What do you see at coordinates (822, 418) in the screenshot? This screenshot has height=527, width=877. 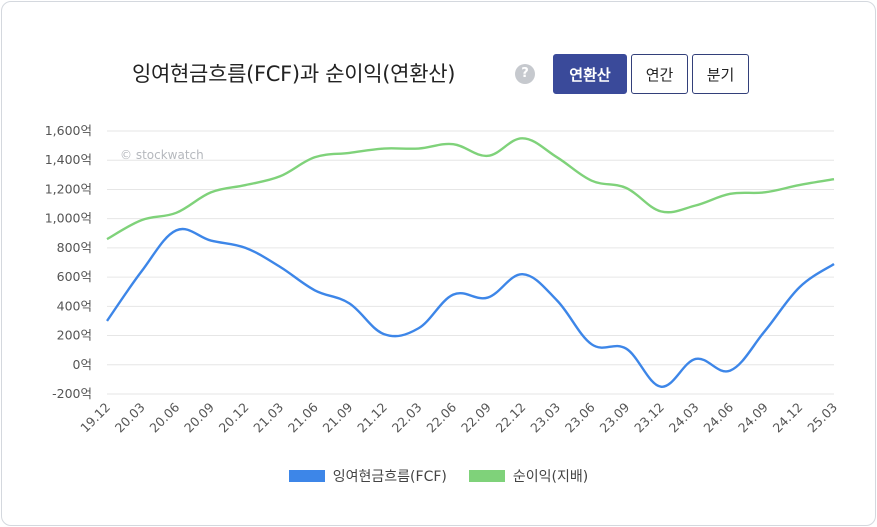 I see `x-tick-label: 25.03` at bounding box center [822, 418].